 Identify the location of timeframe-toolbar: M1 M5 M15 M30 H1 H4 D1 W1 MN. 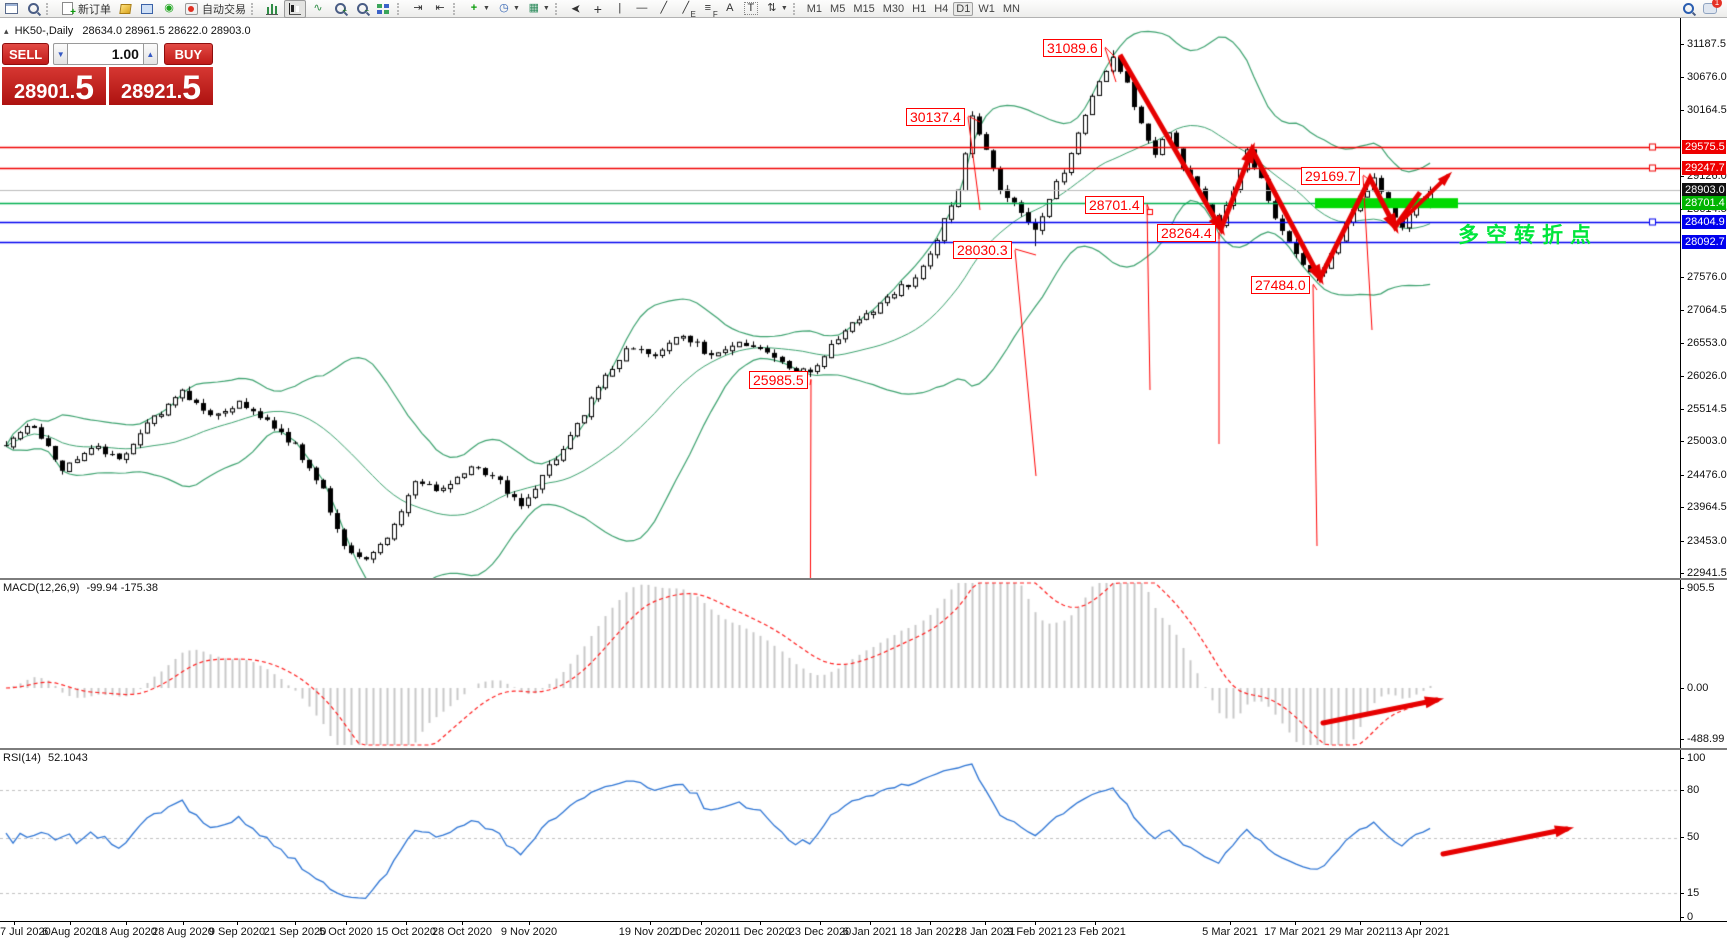
(913, 8).